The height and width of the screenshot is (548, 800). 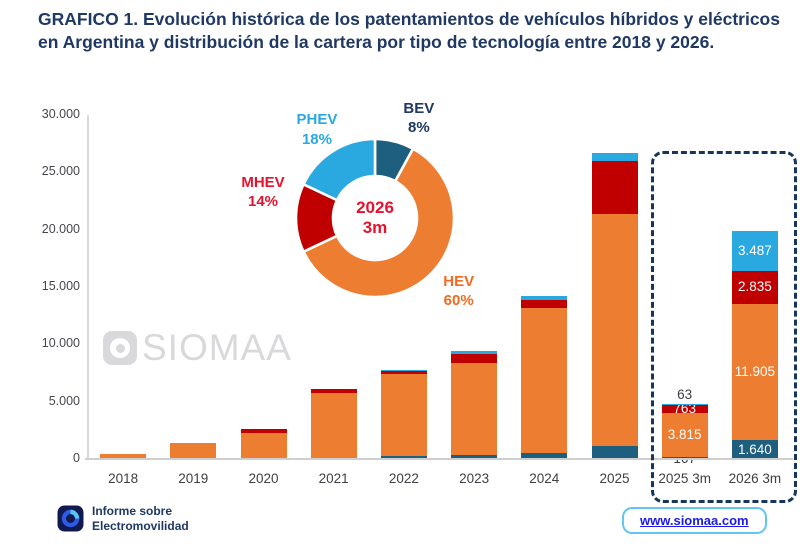 I want to click on donut-label-phev: PHEV 18%, so click(x=317, y=129).